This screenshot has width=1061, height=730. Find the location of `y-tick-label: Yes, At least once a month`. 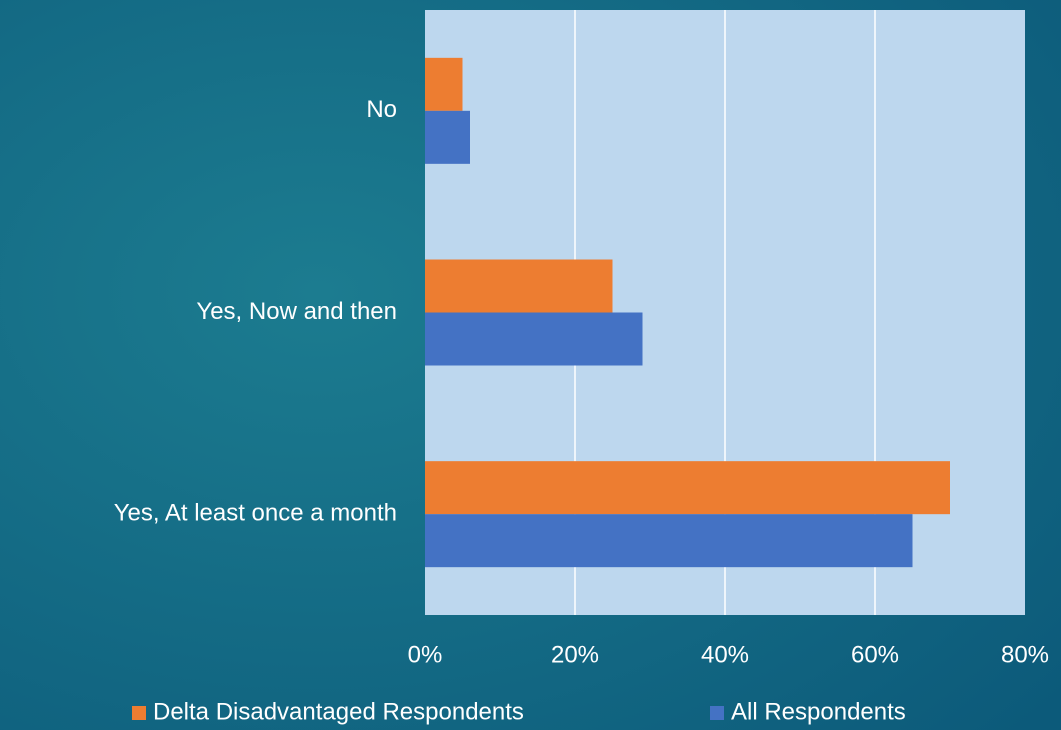

y-tick-label: Yes, At least once a month is located at coordinates (255, 513).